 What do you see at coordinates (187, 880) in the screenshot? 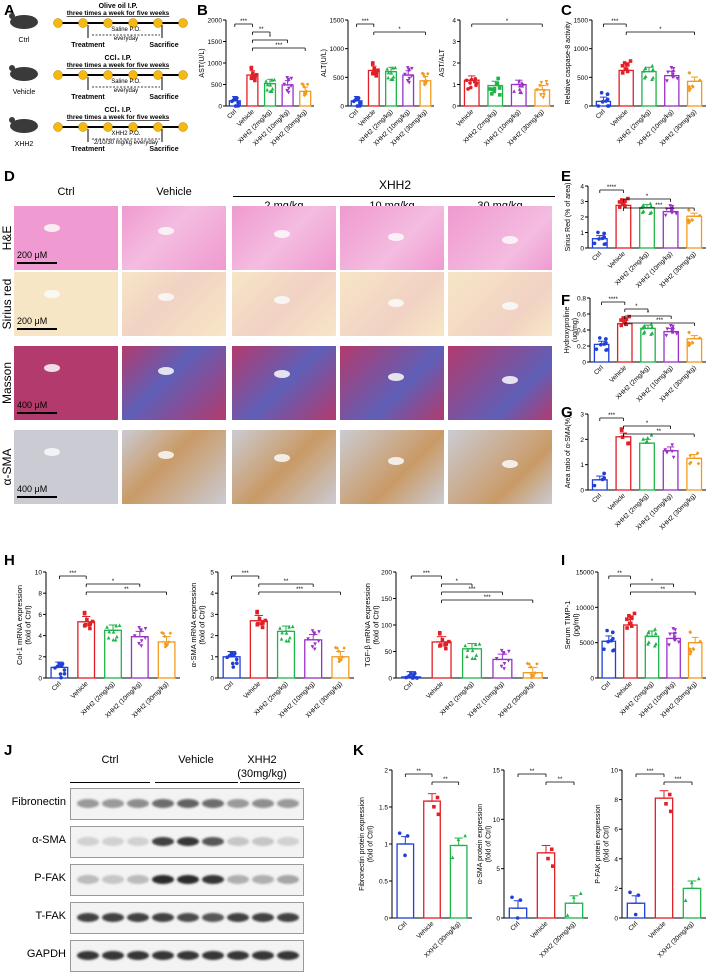
I see `blot-strip` at bounding box center [187, 880].